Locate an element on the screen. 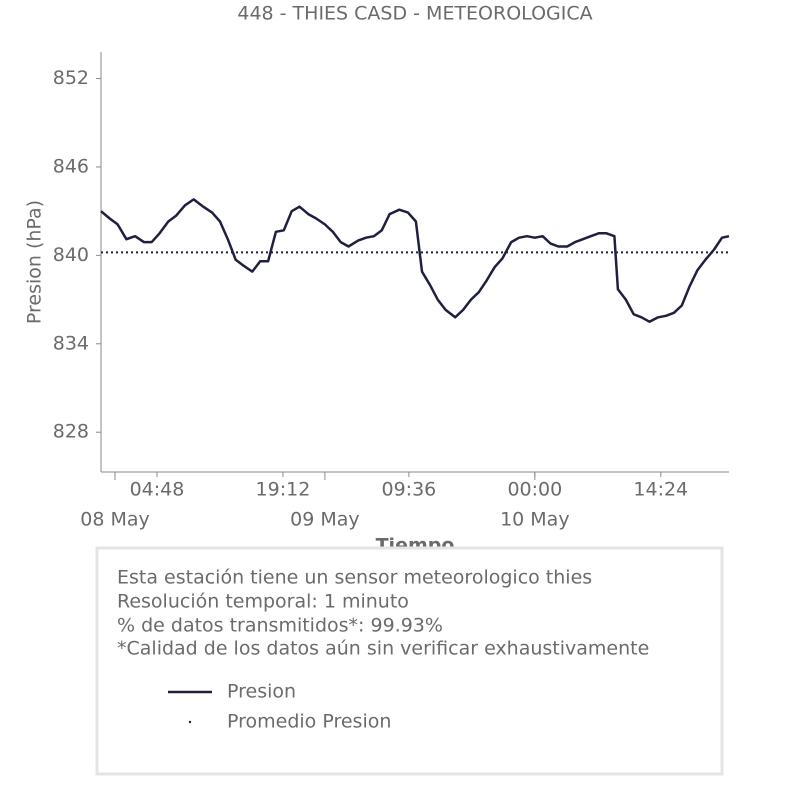 This screenshot has height=806, width=806. x-major-tick-label: 09 May is located at coordinates (325, 520).